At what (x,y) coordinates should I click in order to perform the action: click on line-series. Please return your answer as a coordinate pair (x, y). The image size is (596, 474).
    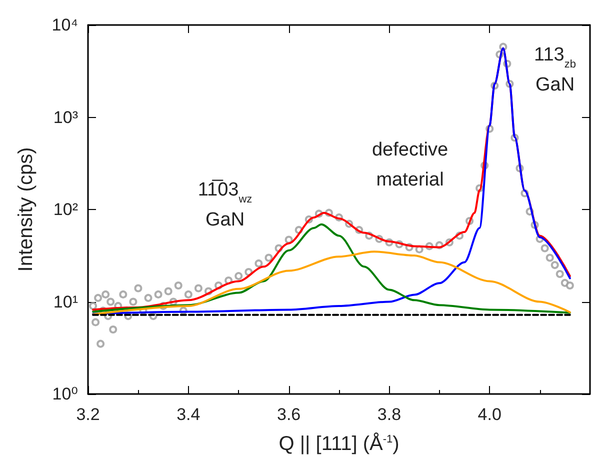
    Looking at the image, I should click on (331, 283).